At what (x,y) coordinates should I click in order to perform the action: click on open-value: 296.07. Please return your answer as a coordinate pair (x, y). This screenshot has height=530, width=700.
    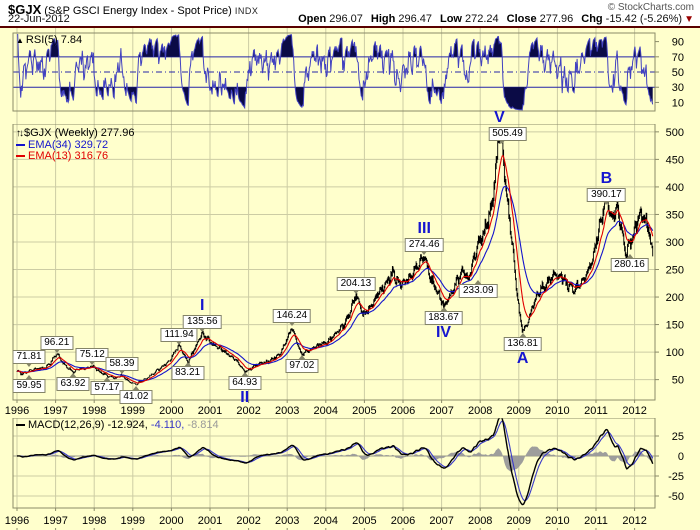
    Looking at the image, I should click on (346, 19).